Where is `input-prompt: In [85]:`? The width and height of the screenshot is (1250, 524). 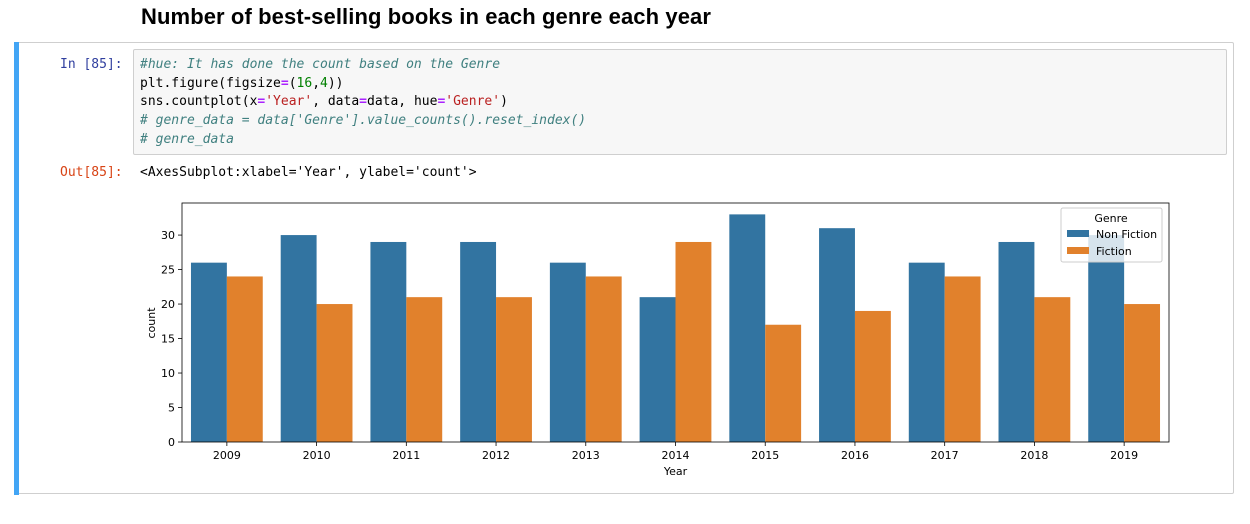 input-prompt: In [85]: is located at coordinates (91, 64).